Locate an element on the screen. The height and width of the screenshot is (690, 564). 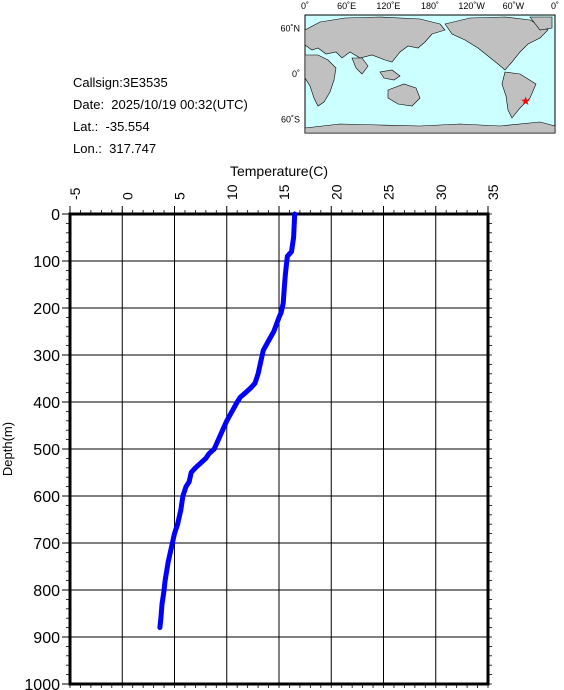
x-tick-label: 30 is located at coordinates (441, 192).